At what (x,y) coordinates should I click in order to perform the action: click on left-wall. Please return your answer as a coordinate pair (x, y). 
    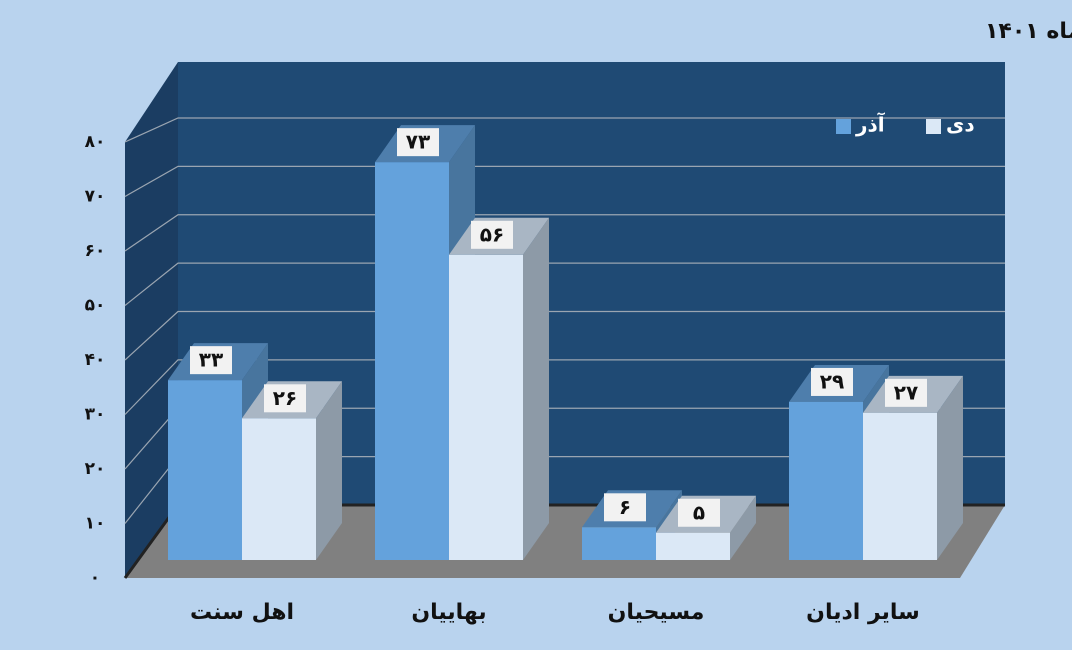
    Looking at the image, I should click on (151, 320).